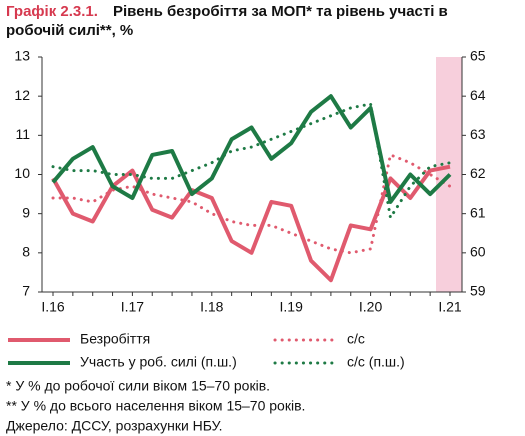 This screenshot has width=525, height=436. What do you see at coordinates (212, 307) in the screenshot?
I see `x-tick-label: I.18` at bounding box center [212, 307].